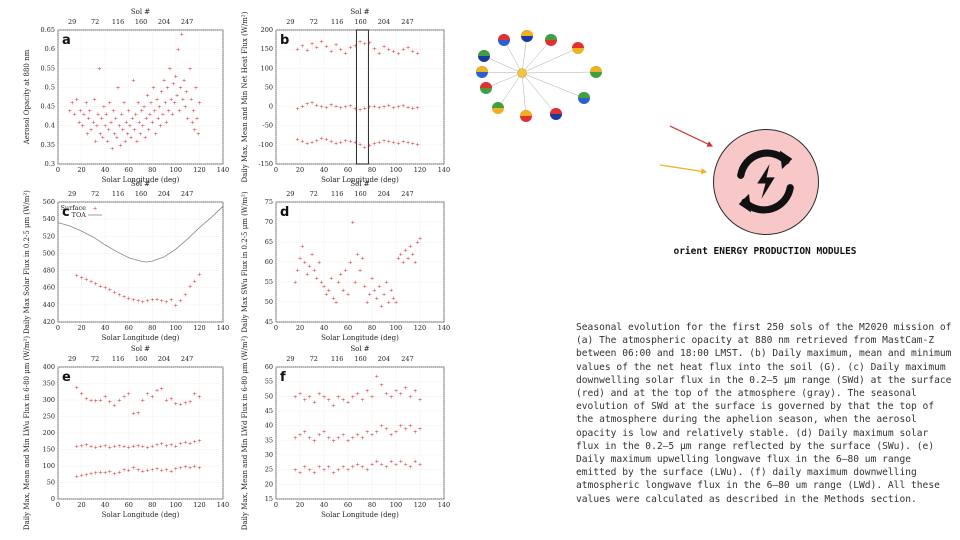  Describe the element at coordinates (324, 505) in the screenshot. I see `x-tick-label: 40` at that location.